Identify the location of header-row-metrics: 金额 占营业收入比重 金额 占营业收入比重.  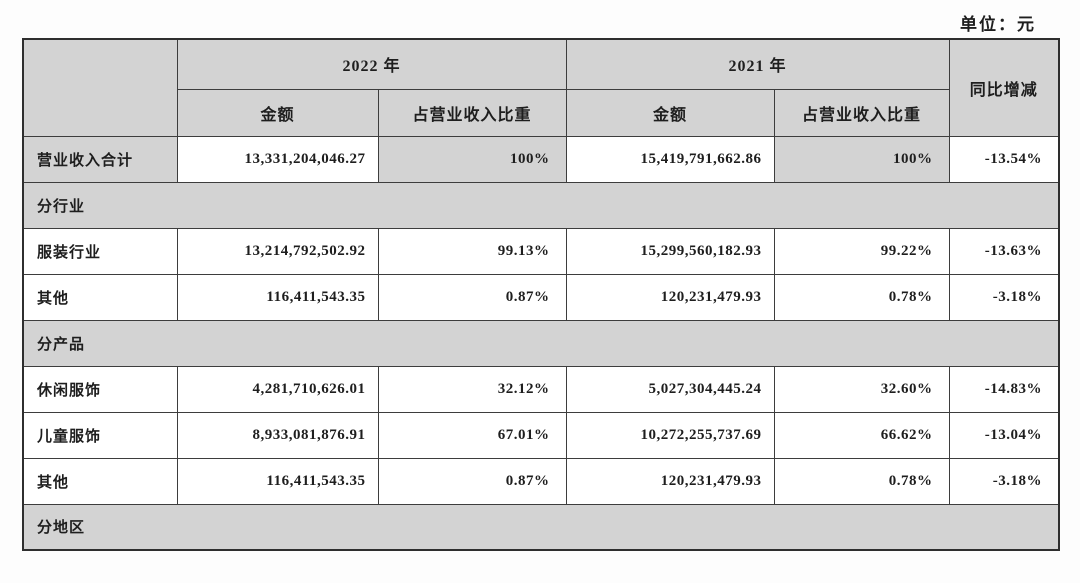
(541, 112).